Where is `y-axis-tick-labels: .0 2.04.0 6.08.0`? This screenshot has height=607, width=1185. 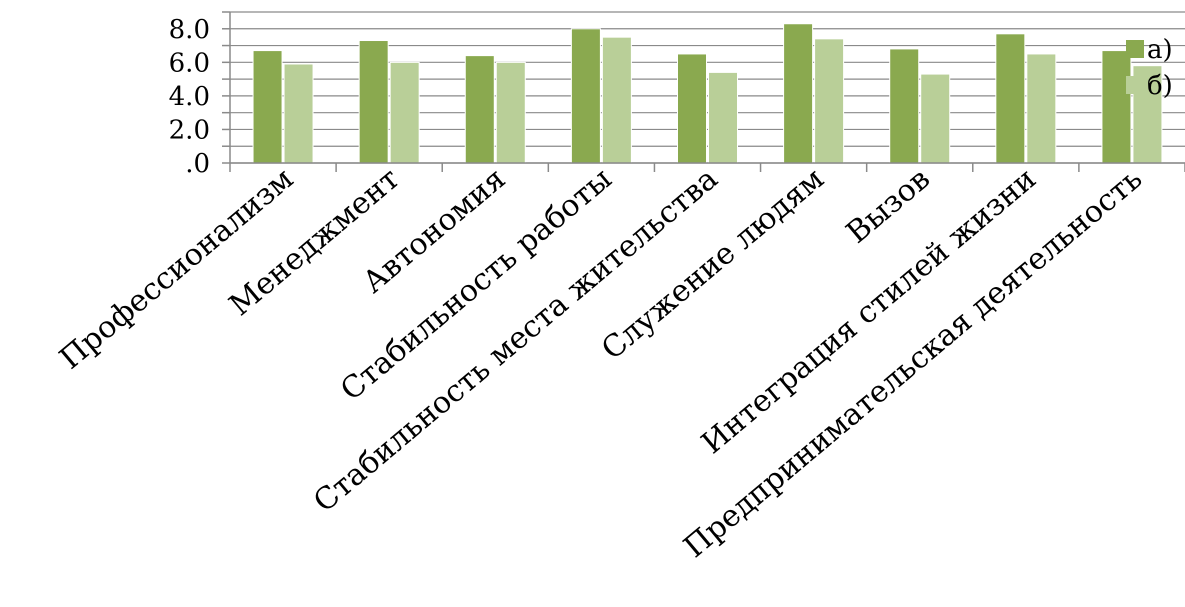 y-axis-tick-labels: .0 2.04.0 6.08.0 is located at coordinates (189, 97).